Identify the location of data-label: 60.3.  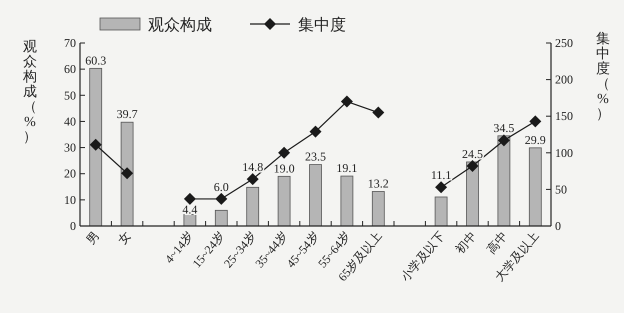
(95, 60).